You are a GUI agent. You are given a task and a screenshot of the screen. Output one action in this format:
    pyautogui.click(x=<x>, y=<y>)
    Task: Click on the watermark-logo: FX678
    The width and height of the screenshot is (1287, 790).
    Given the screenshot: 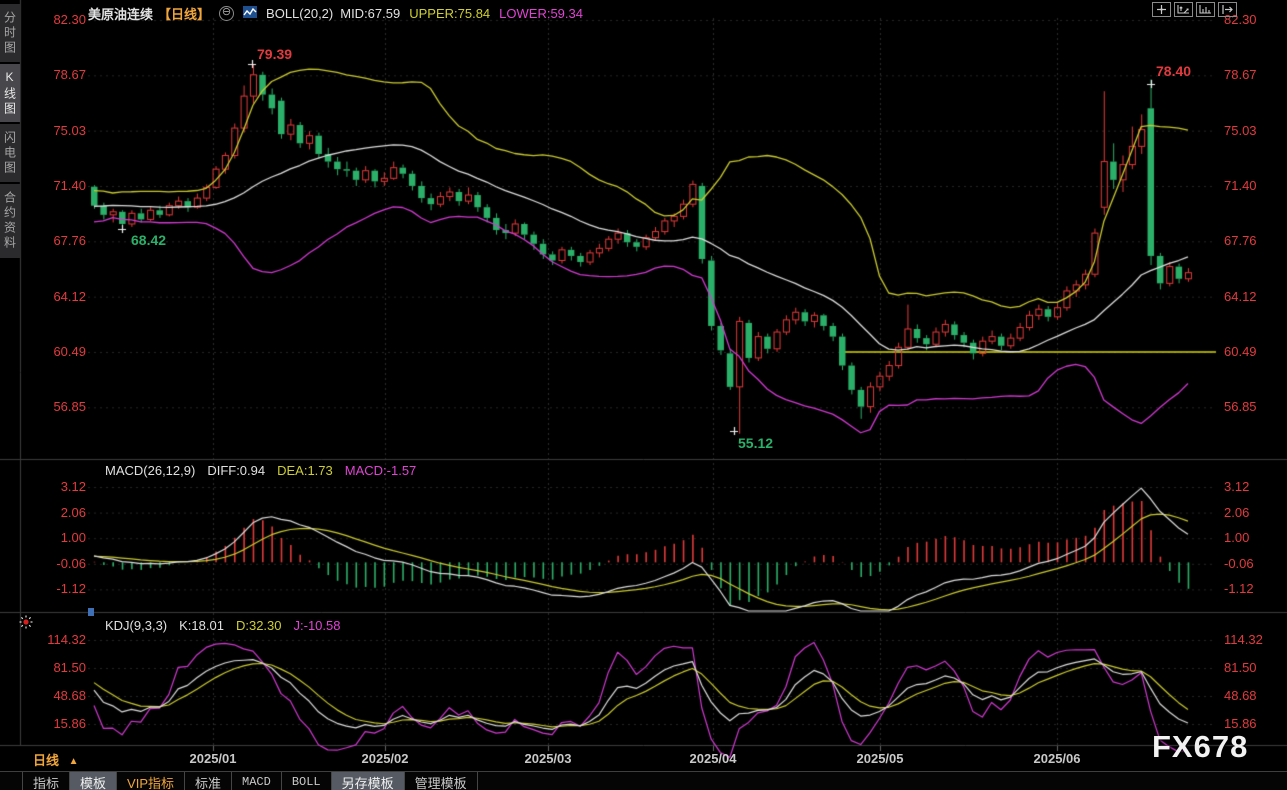 What is the action you would take?
    pyautogui.click(x=1200, y=746)
    